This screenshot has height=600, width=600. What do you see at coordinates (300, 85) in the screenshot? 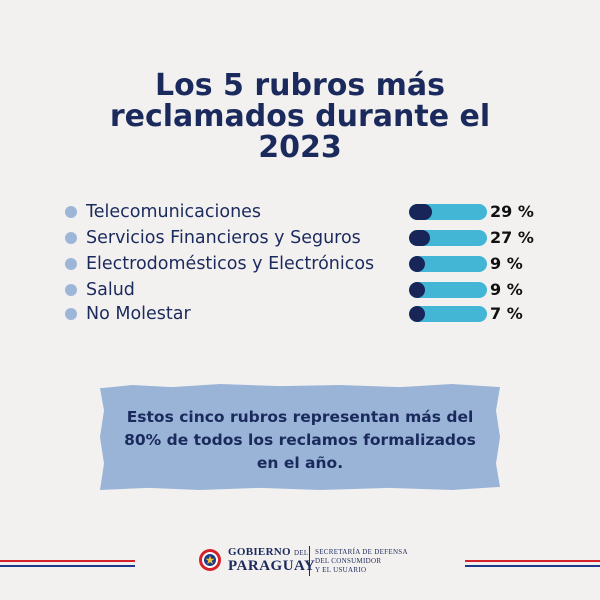
I see `title-line-1: Los 5 rubros más` at bounding box center [300, 85].